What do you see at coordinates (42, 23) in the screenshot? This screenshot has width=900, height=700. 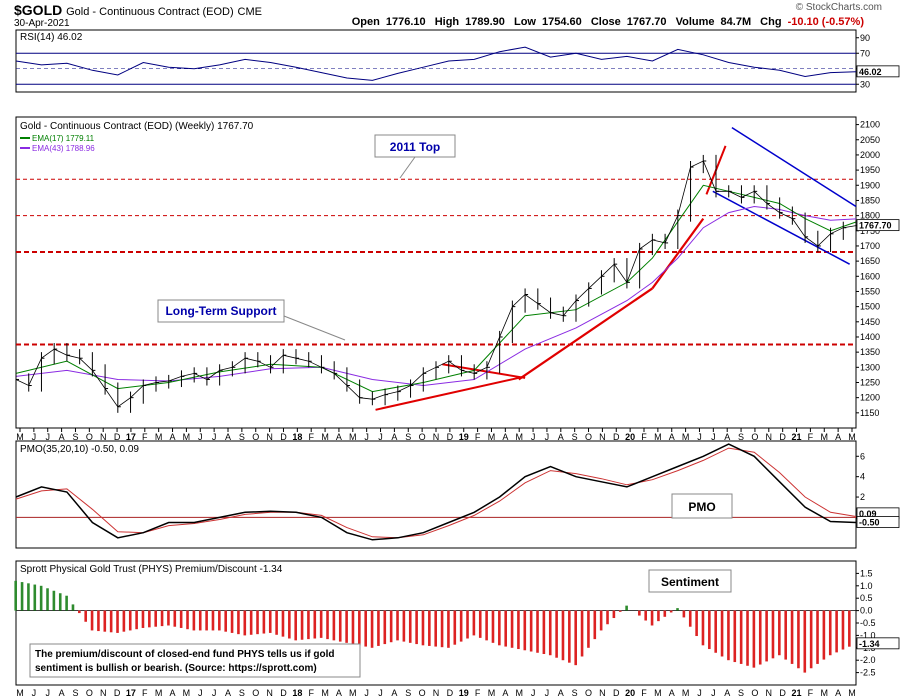 I see `chart-date: 30-Apr-2021` at bounding box center [42, 23].